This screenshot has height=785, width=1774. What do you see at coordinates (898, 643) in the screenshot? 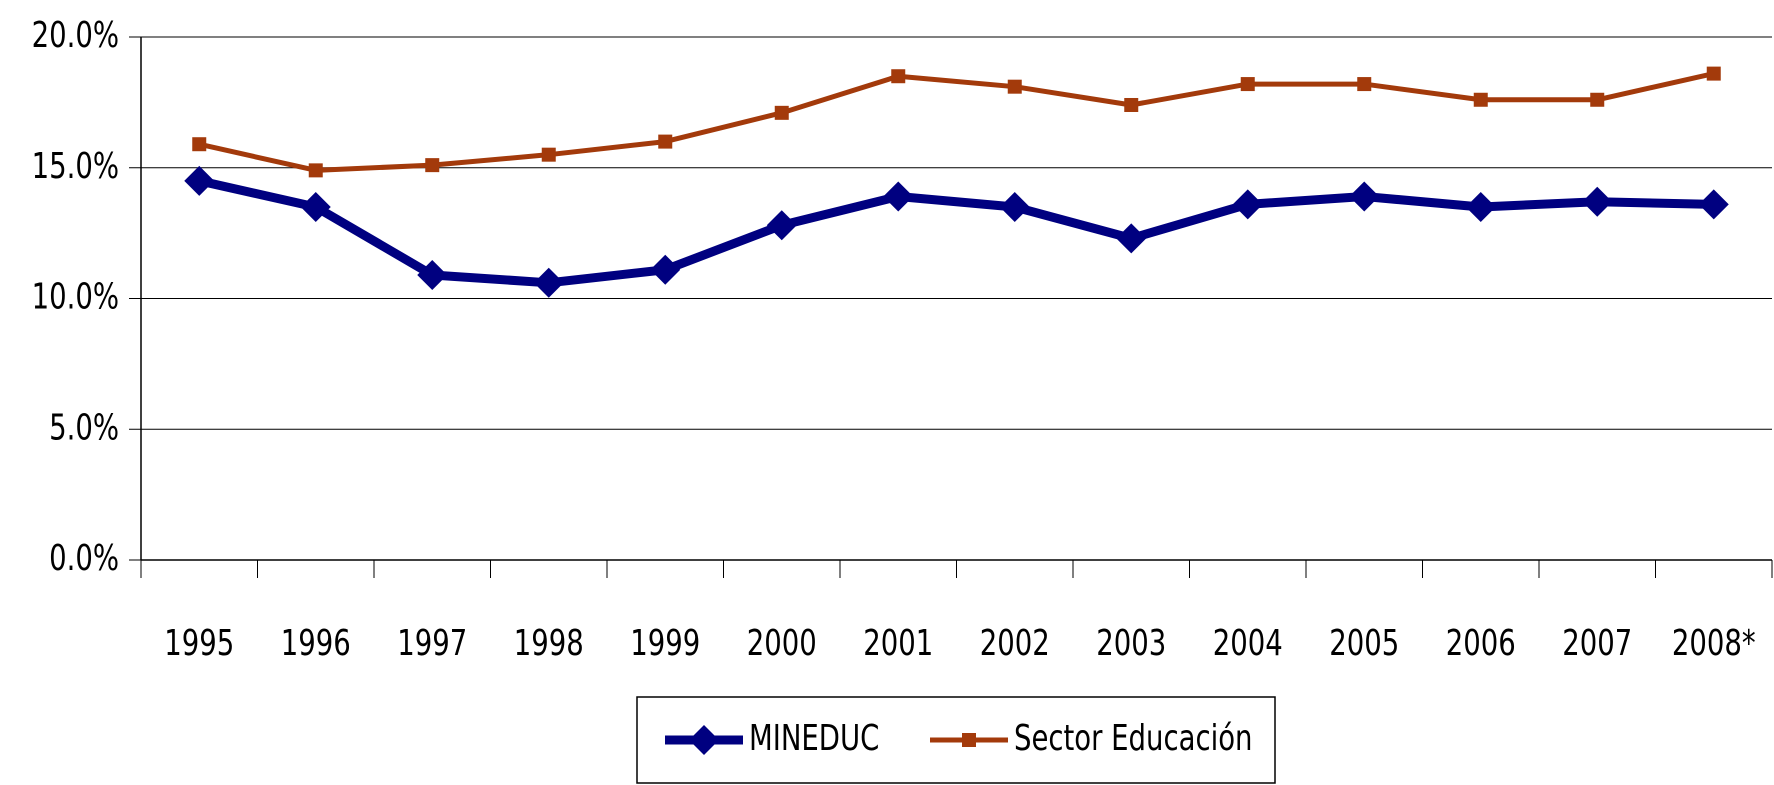
I see `x-tick-label: 2001` at bounding box center [898, 643].